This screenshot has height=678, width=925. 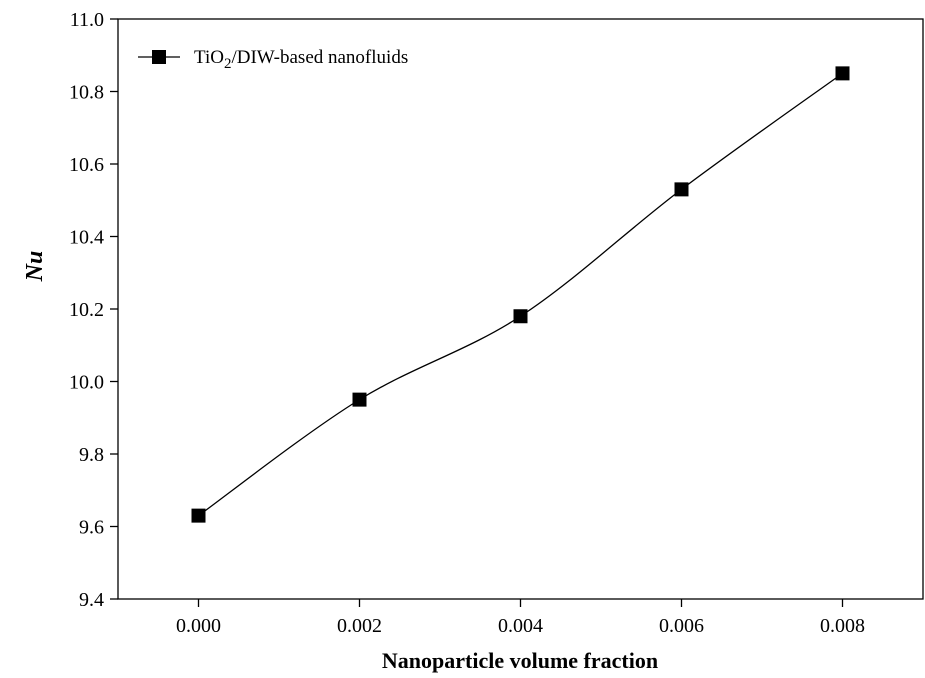 I want to click on y-tick-label: 10.0, so click(x=86, y=383).